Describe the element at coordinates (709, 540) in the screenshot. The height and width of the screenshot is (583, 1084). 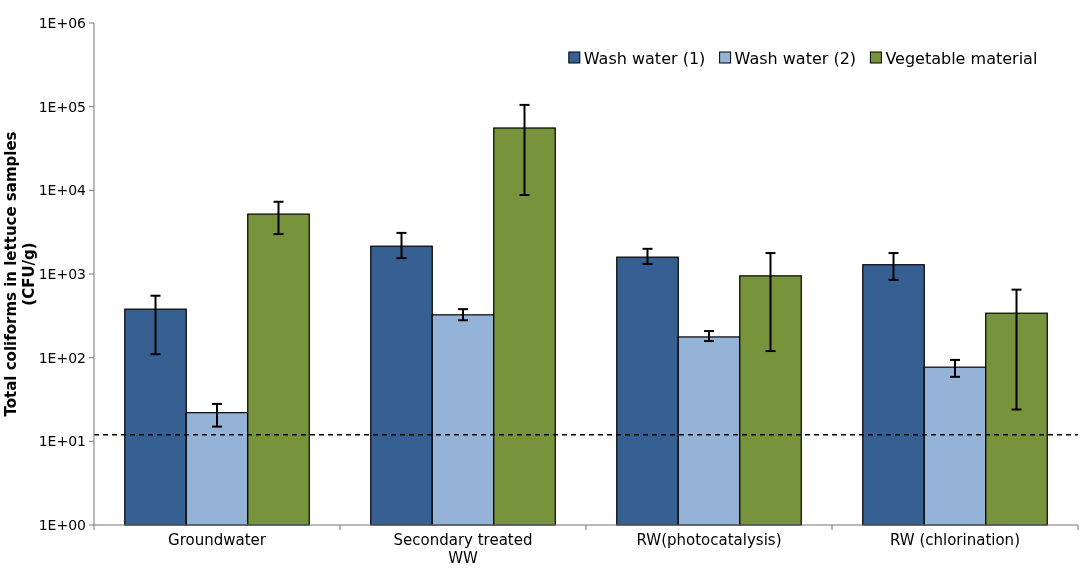
I see `x-tick-label: RW(photocatalysis)` at that location.